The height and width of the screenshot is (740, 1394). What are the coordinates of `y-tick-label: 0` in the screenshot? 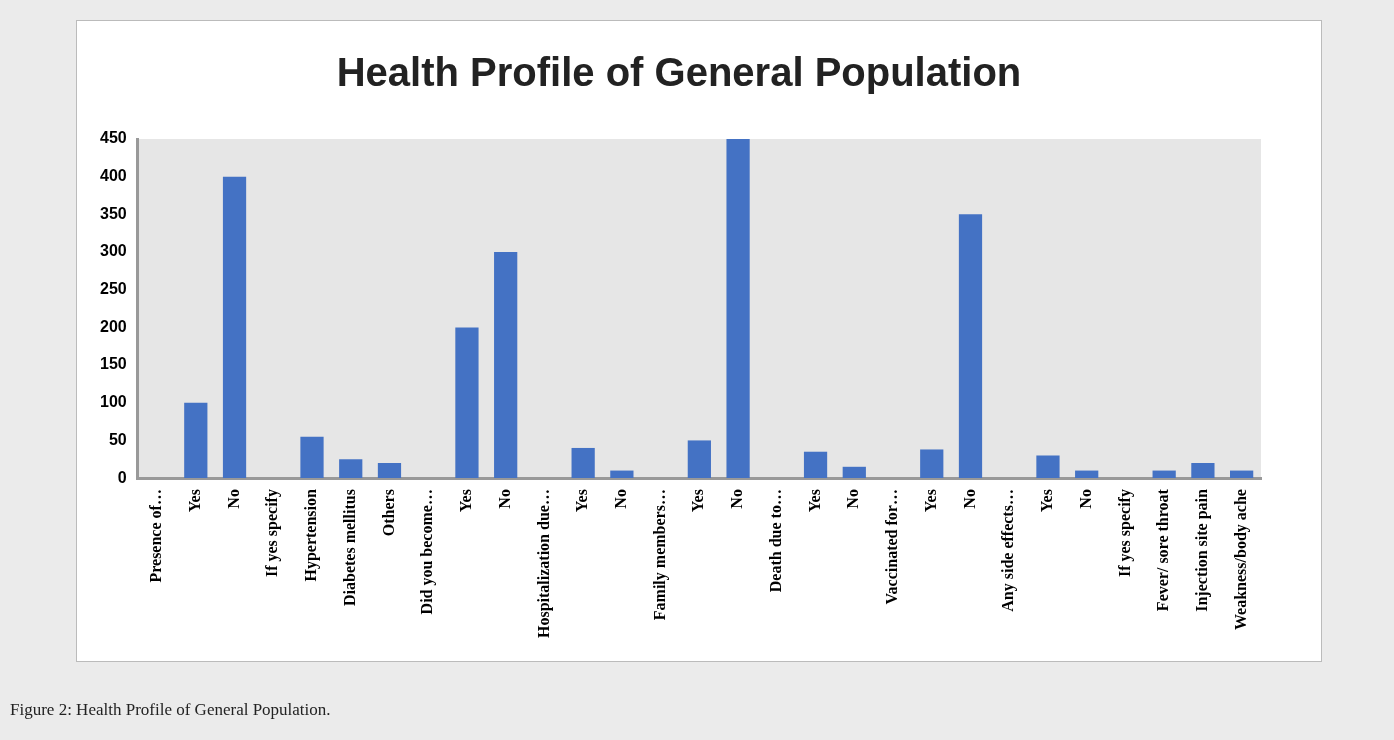 It's located at (122, 477).